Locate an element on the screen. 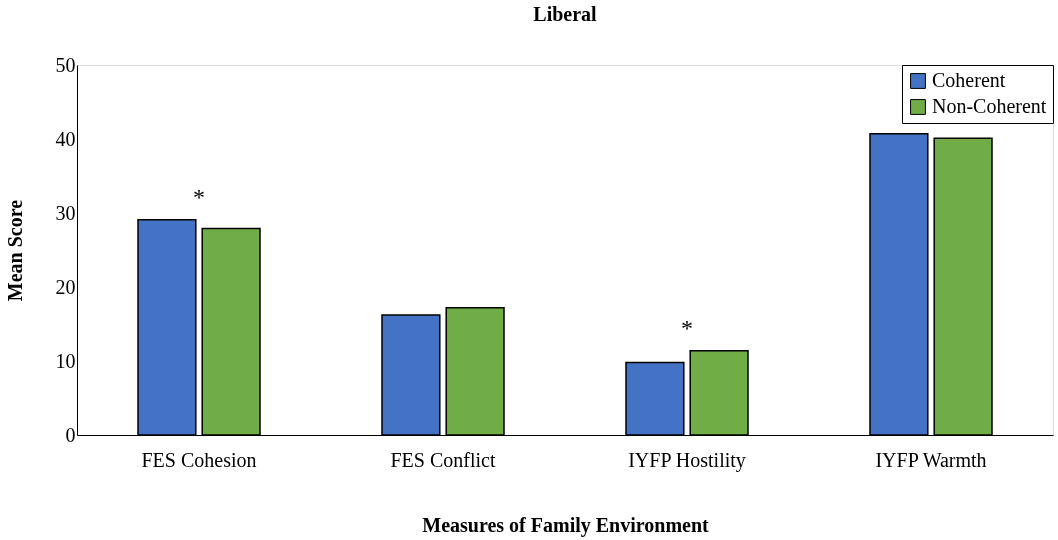  y-tick-label: 40 is located at coordinates (65, 138).